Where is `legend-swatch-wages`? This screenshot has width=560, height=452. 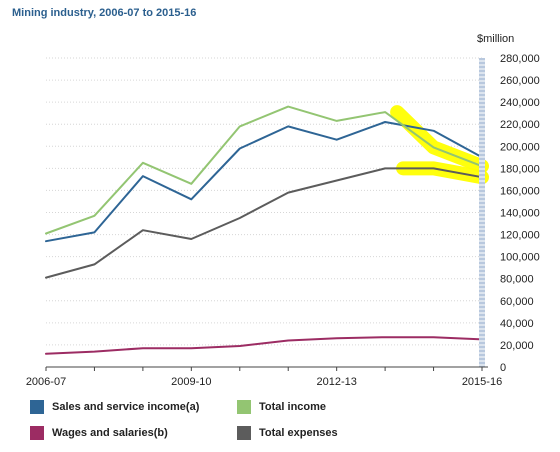
legend-swatch-wages is located at coordinates (37, 433).